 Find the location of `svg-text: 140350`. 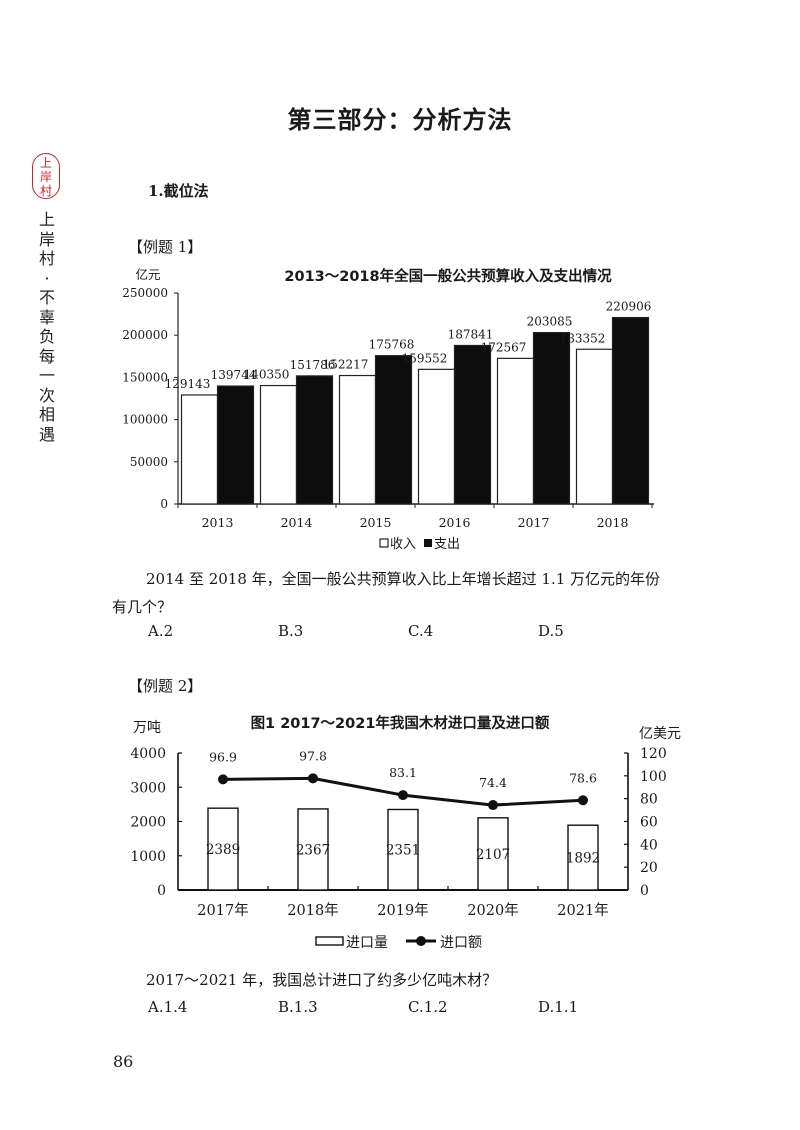

svg-text: 140350 is located at coordinates (267, 375).